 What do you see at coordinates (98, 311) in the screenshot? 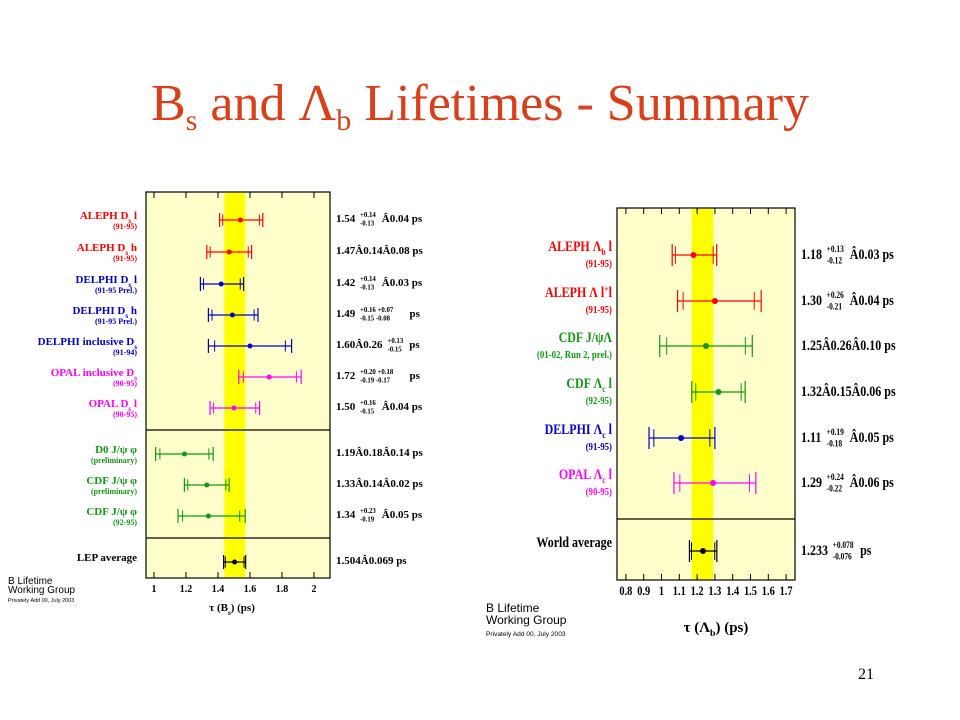
I see `measurement-name: DELPHI D` at bounding box center [98, 311].